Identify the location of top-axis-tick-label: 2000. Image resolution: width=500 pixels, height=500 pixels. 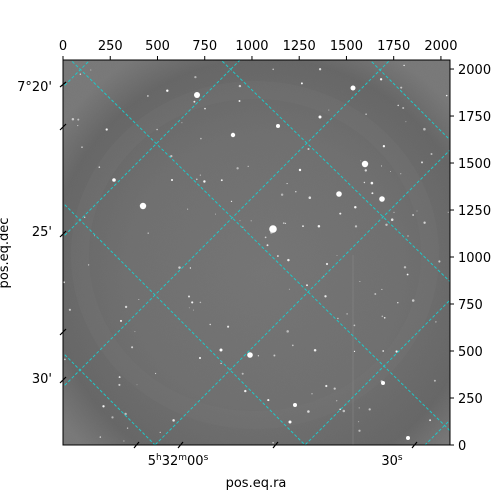
(440, 46).